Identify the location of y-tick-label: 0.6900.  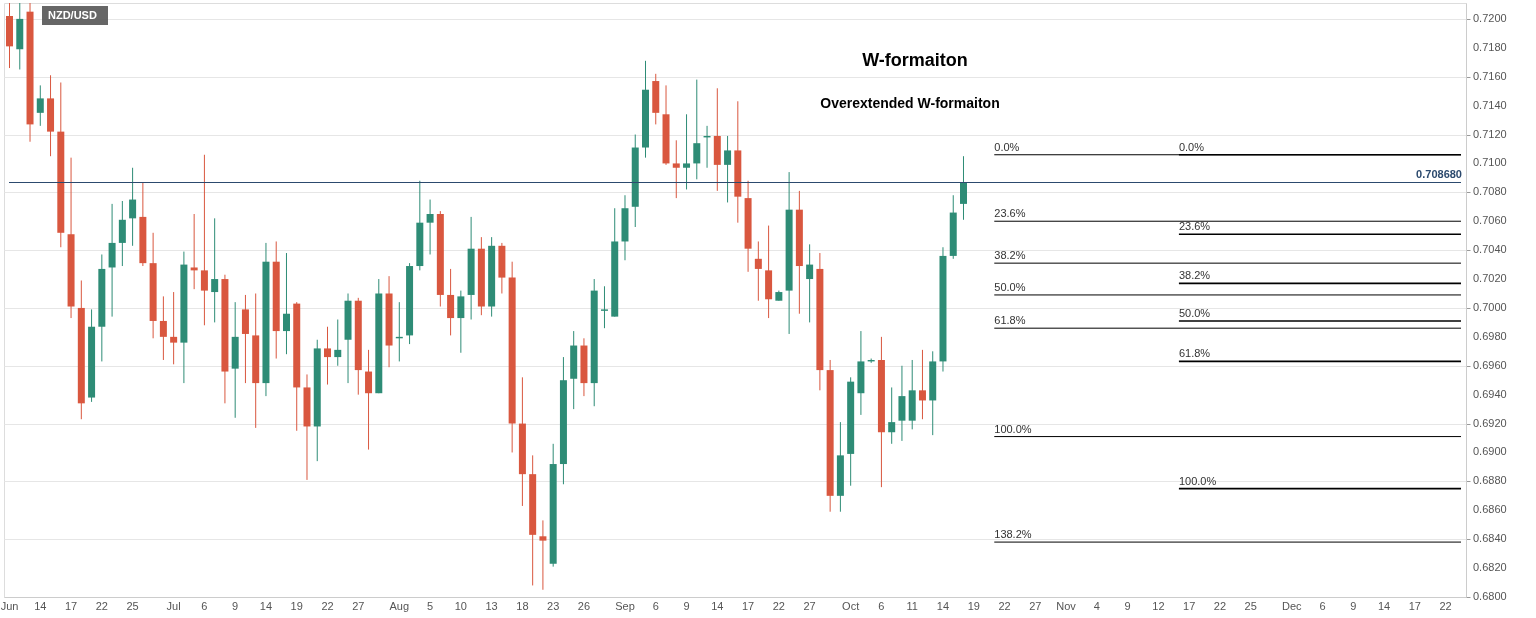
(1490, 451).